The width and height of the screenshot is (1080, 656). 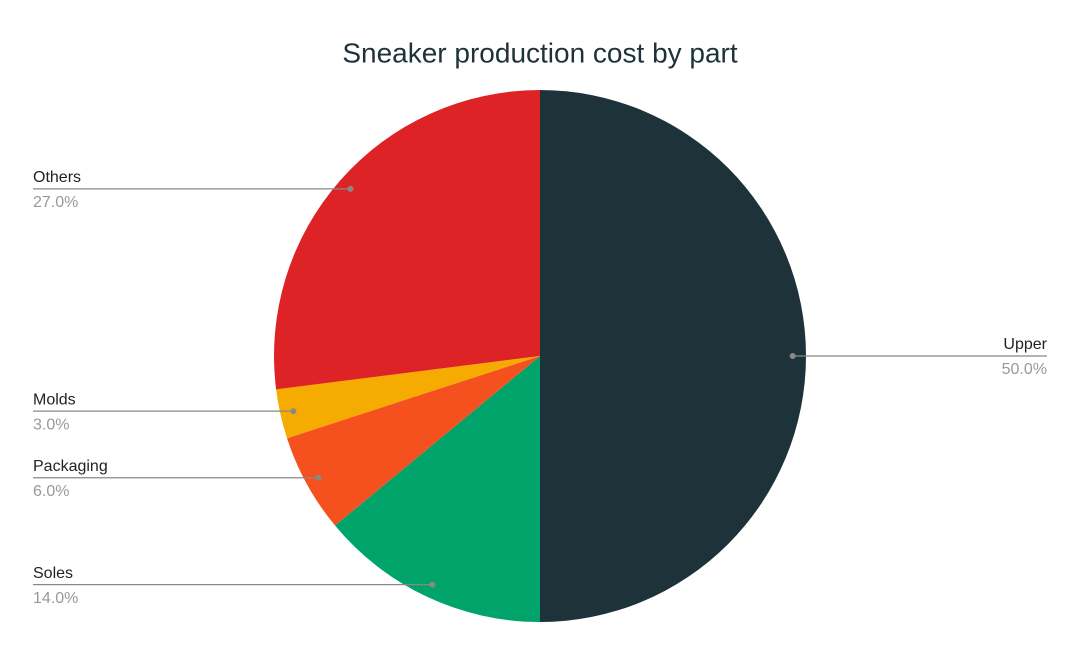 What do you see at coordinates (53, 573) in the screenshot?
I see `slice-label: Soles` at bounding box center [53, 573].